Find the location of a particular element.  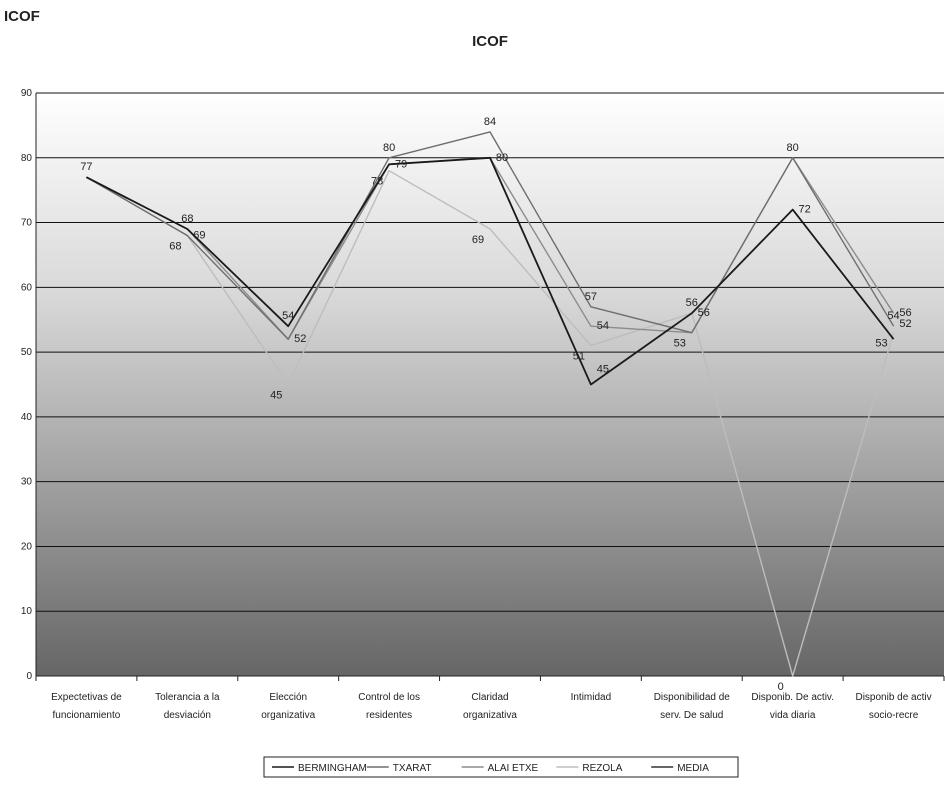

x-tick-label: Disponib. De activ. is located at coordinates (792, 697).